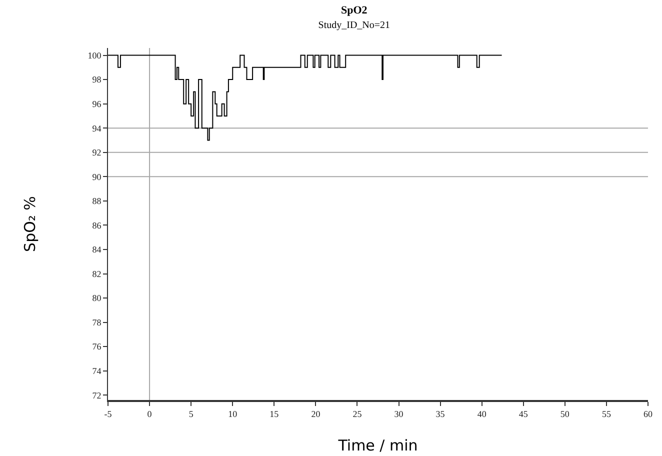 The height and width of the screenshot is (456, 662). I want to click on x-tick-label: -5, so click(108, 413).